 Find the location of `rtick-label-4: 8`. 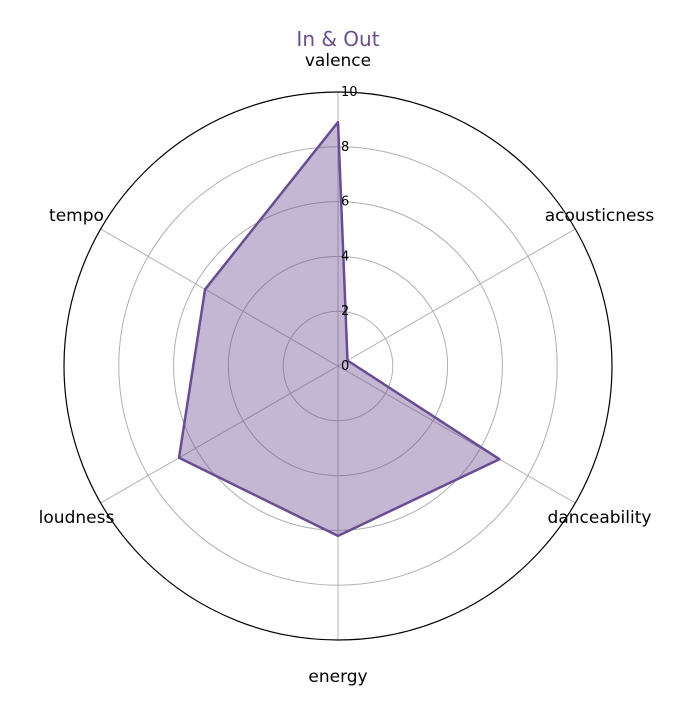

rtick-label-4: 8 is located at coordinates (345, 147).